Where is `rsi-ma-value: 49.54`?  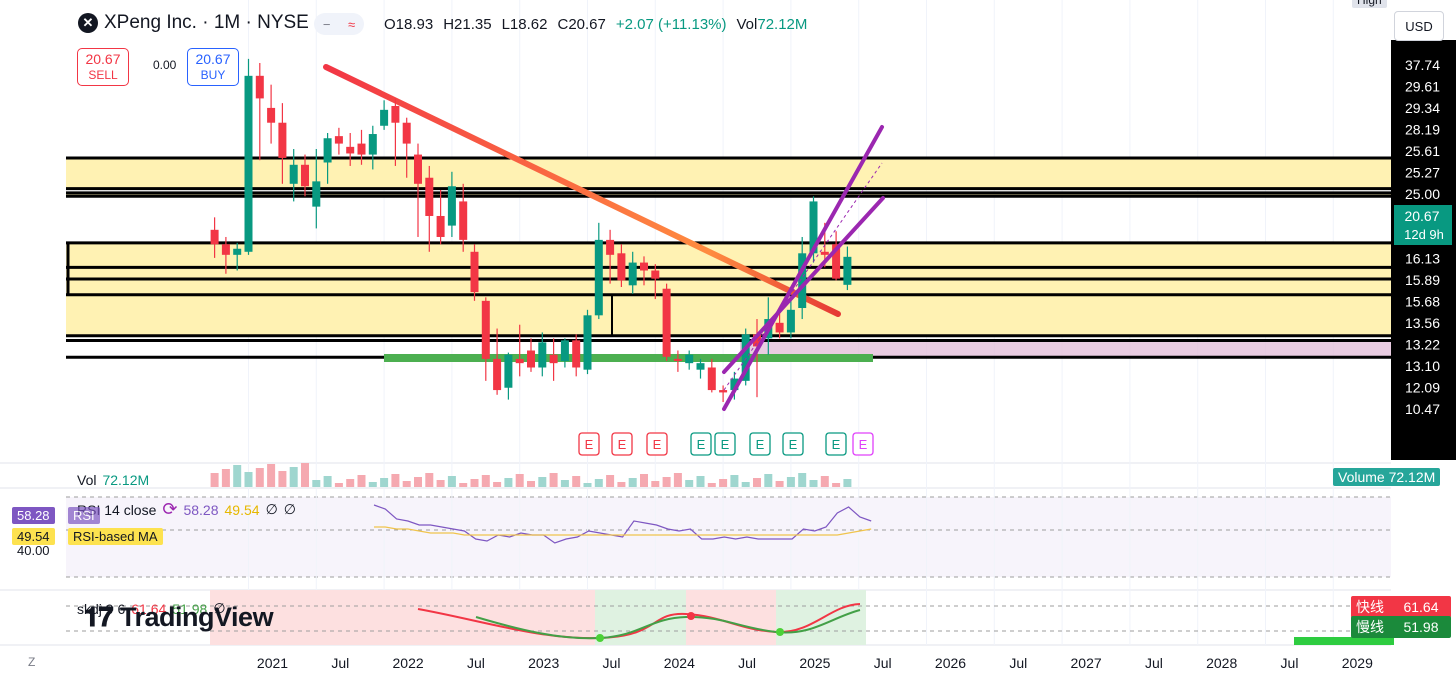
rsi-ma-value: 49.54 is located at coordinates (242, 509).